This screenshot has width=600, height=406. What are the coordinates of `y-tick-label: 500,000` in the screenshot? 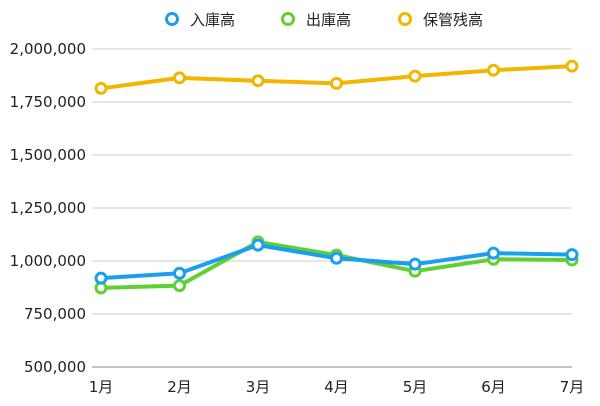 It's located at (55, 367).